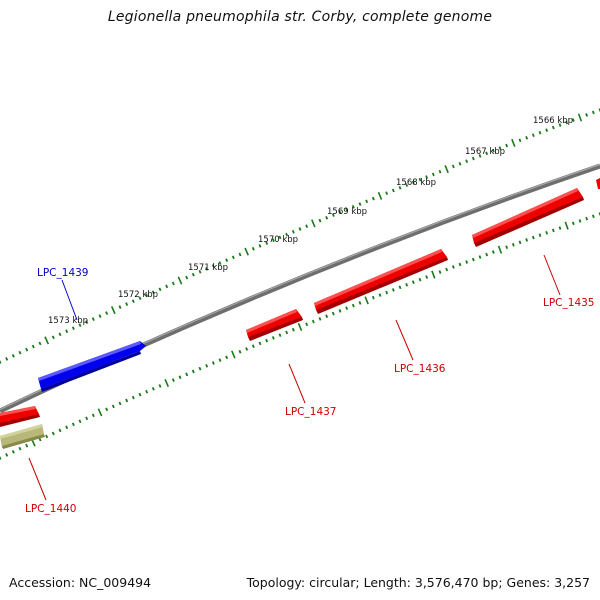  Describe the element at coordinates (569, 303) in the screenshot. I see `label-lpc-1435: LPC_1435` at that location.